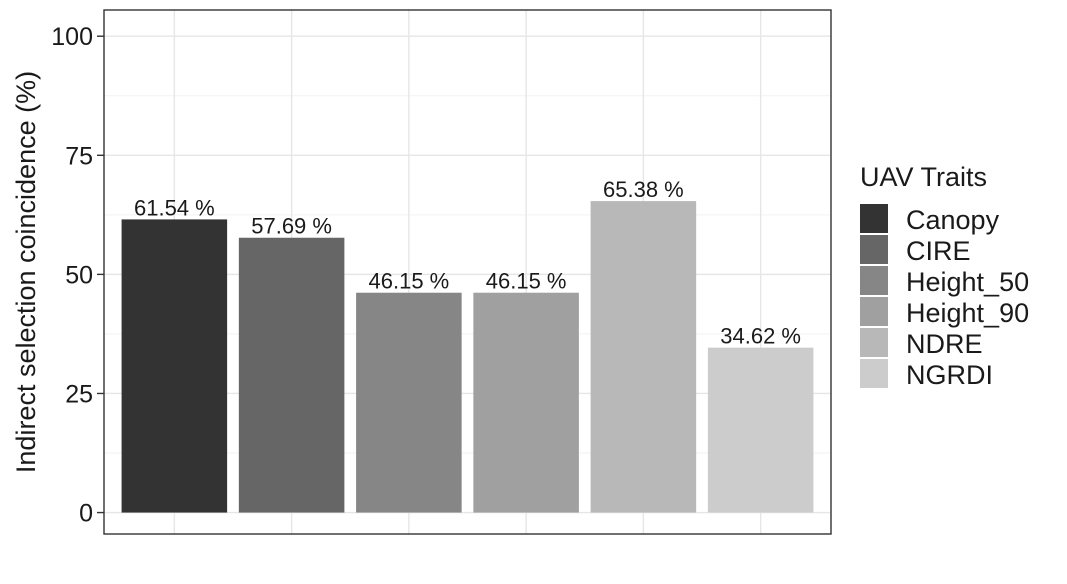 The height and width of the screenshot is (584, 1067). Describe the element at coordinates (967, 313) in the screenshot. I see `legend-label: Height_90` at that location.